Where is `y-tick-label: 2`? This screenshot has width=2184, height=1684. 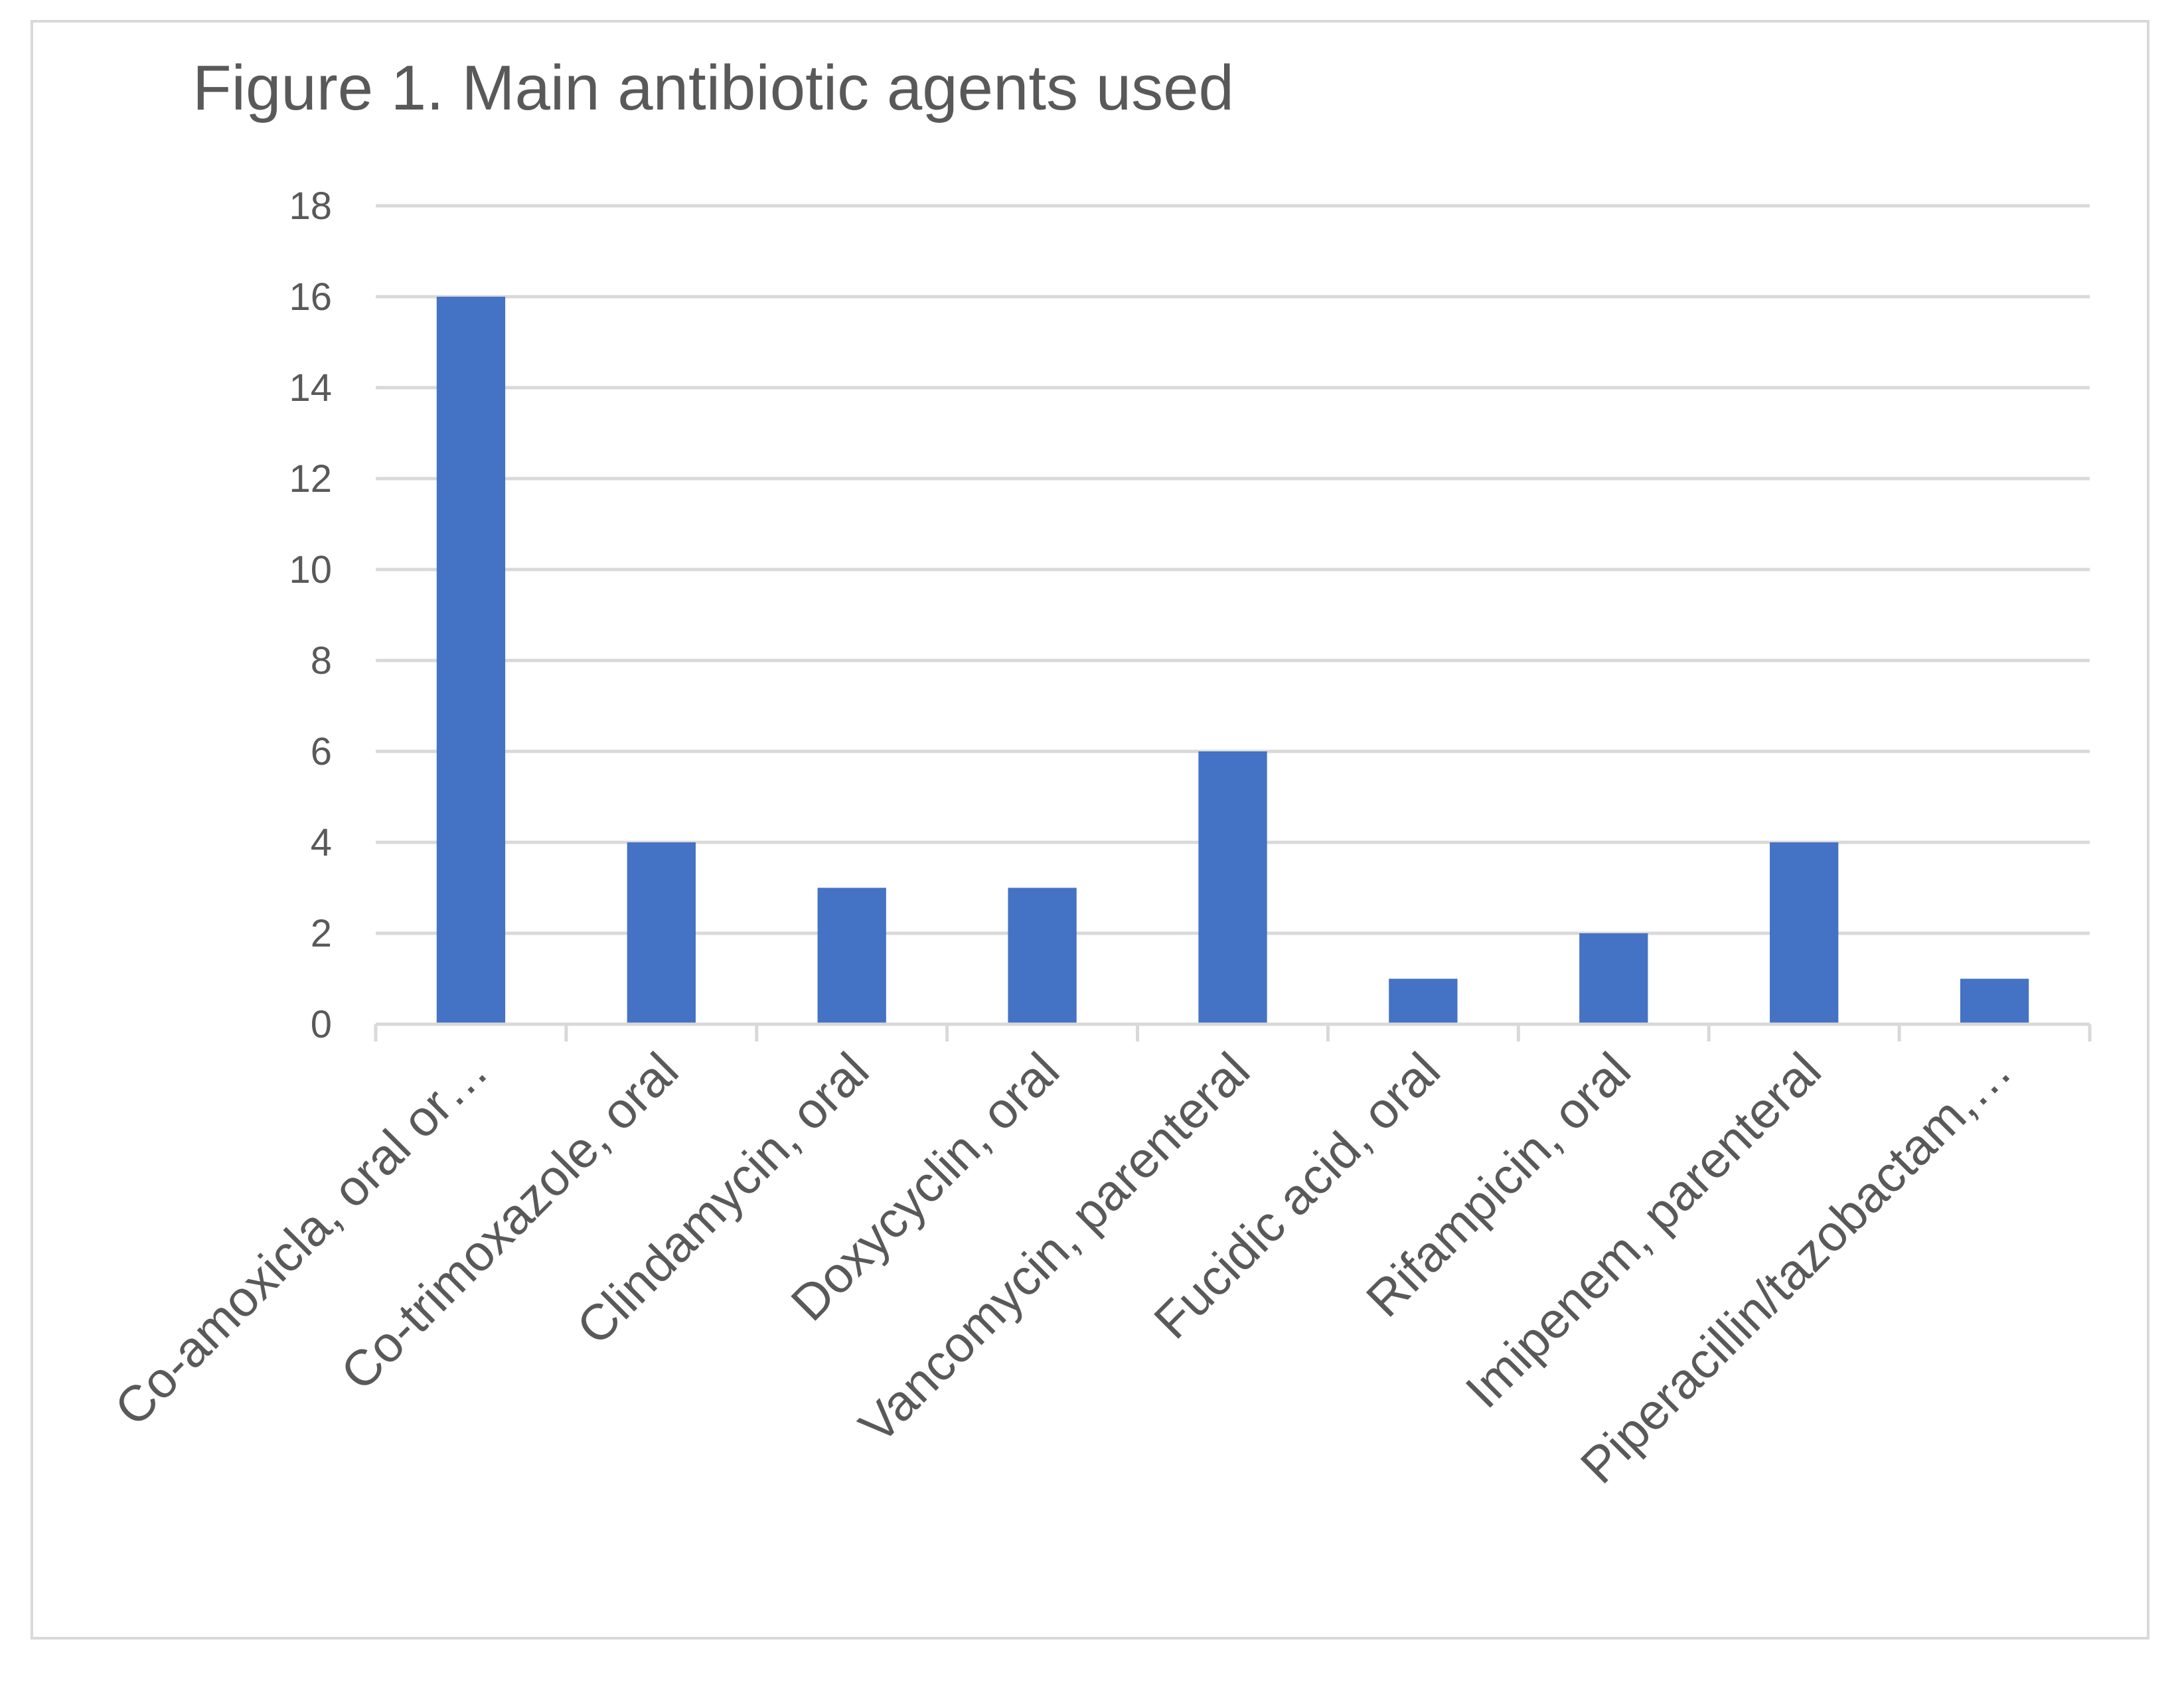
y-tick-label: 2 is located at coordinates (321, 933).